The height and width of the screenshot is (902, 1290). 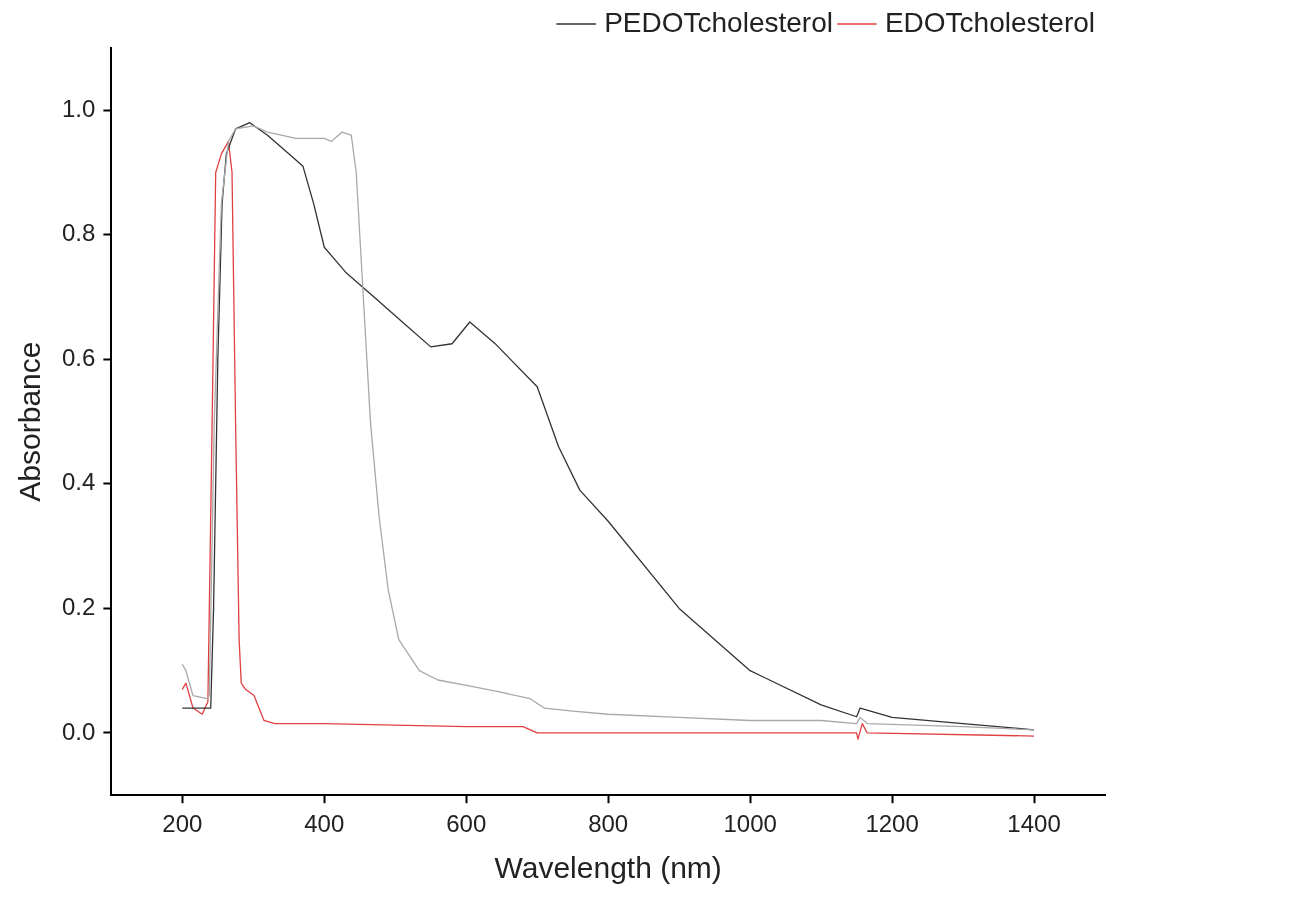 I want to click on y-tick-label: 0.4, so click(x=78, y=482).